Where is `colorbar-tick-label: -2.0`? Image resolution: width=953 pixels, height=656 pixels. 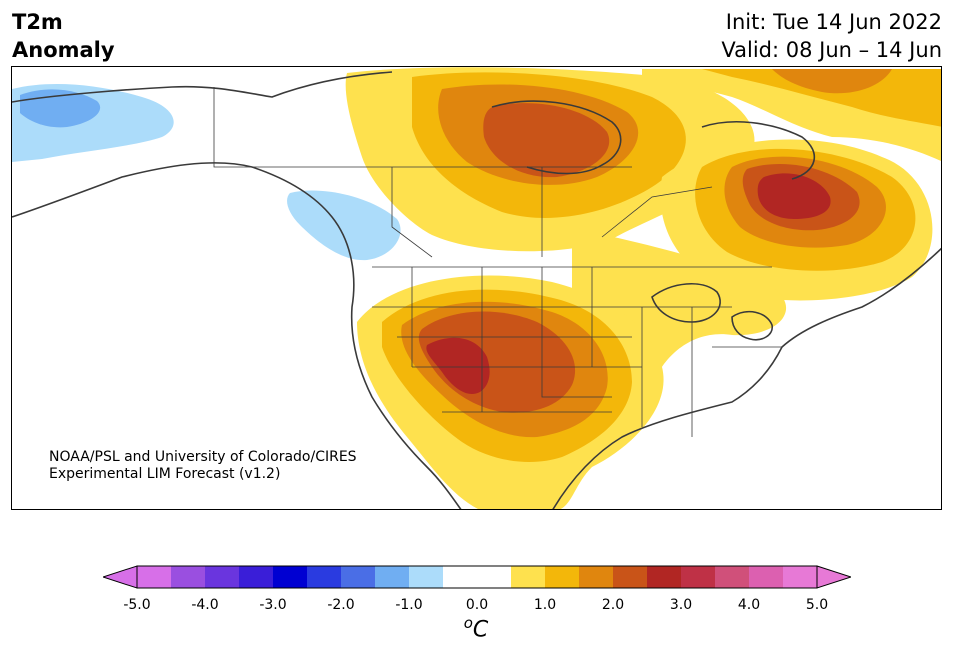
colorbar-tick-label: -2.0 is located at coordinates (341, 605).